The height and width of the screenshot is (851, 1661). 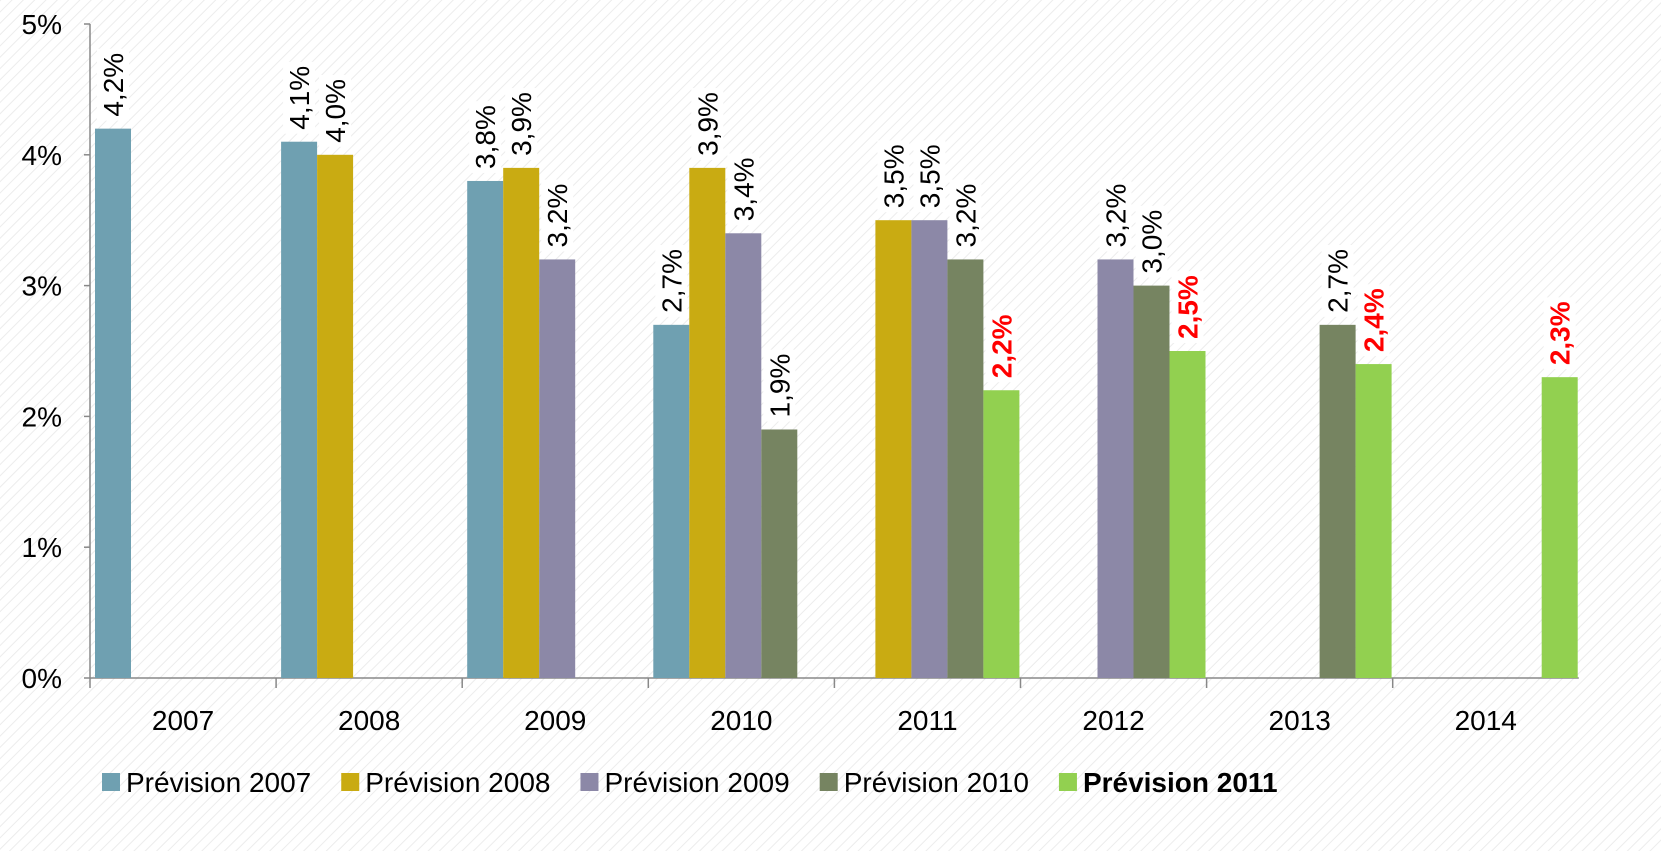 I want to click on value-label: 4,1%, so click(x=299, y=98).